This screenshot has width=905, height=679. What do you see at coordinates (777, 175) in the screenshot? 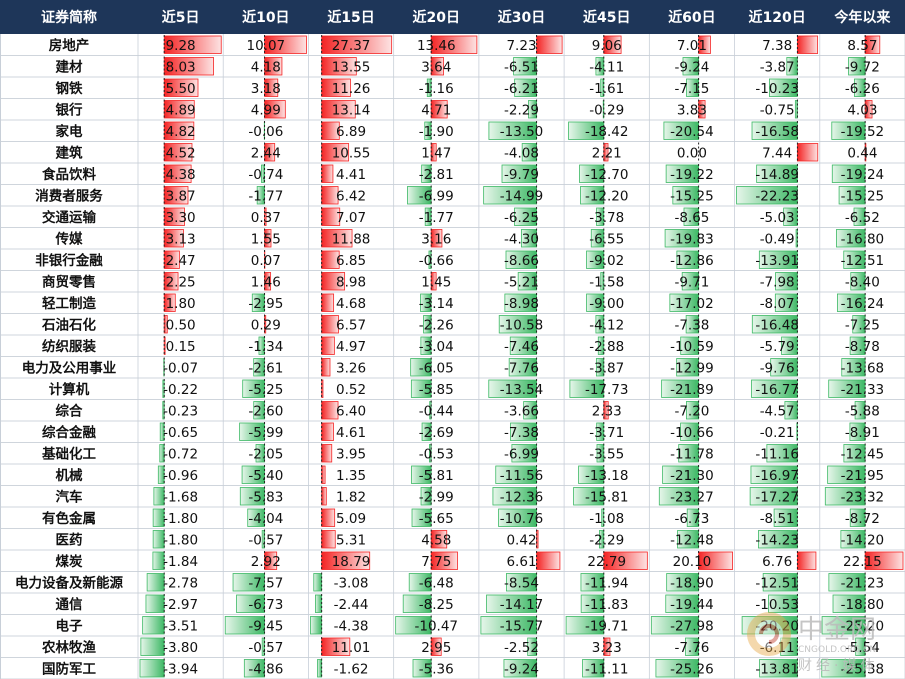
I see `cell-value: -14.89` at bounding box center [777, 175].